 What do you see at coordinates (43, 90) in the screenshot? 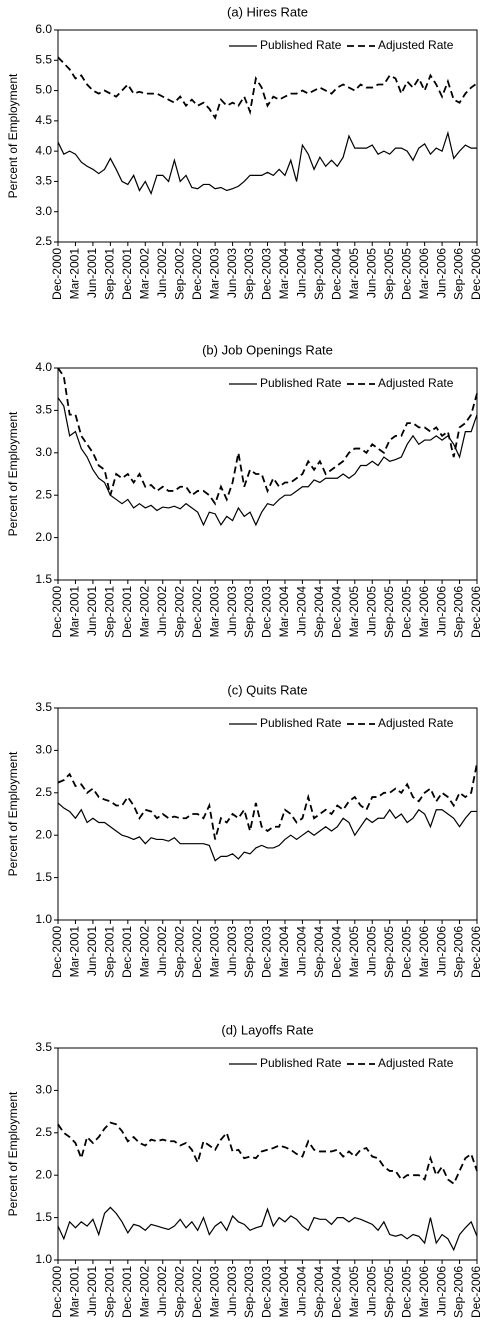
I see `y-tick-label: 5.0` at bounding box center [43, 90].